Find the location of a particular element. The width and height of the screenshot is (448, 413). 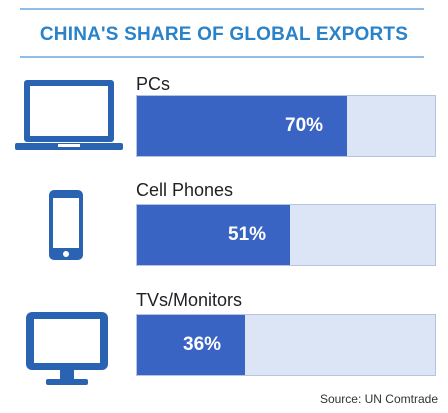

category-label-tvs-monitors: TVs/Monitors is located at coordinates (189, 300).